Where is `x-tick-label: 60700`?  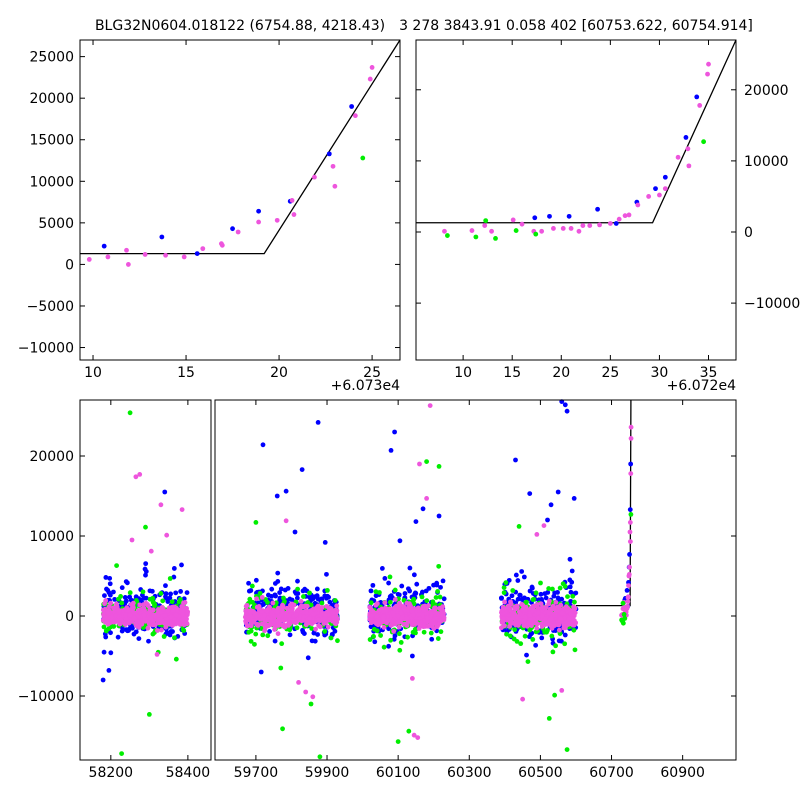 x-tick-label: 60700 is located at coordinates (611, 773).